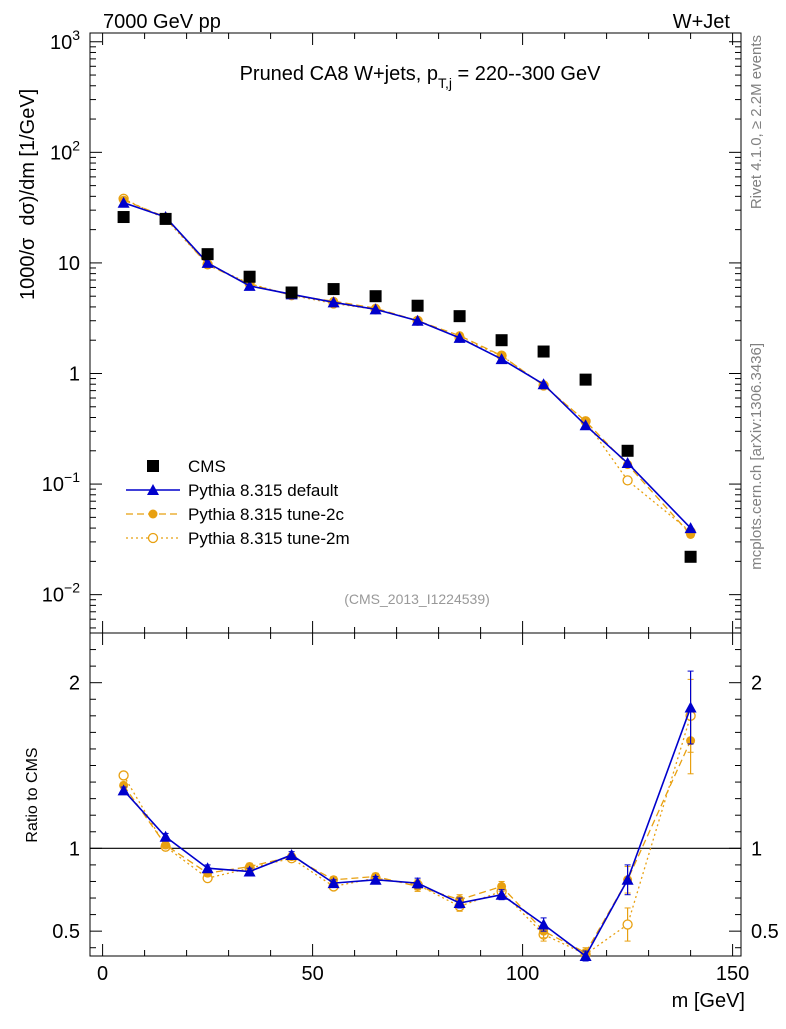  What do you see at coordinates (756, 122) in the screenshot?
I see `rivet-label: Rivet 4.1.0, ≥ 2.2M events` at bounding box center [756, 122].